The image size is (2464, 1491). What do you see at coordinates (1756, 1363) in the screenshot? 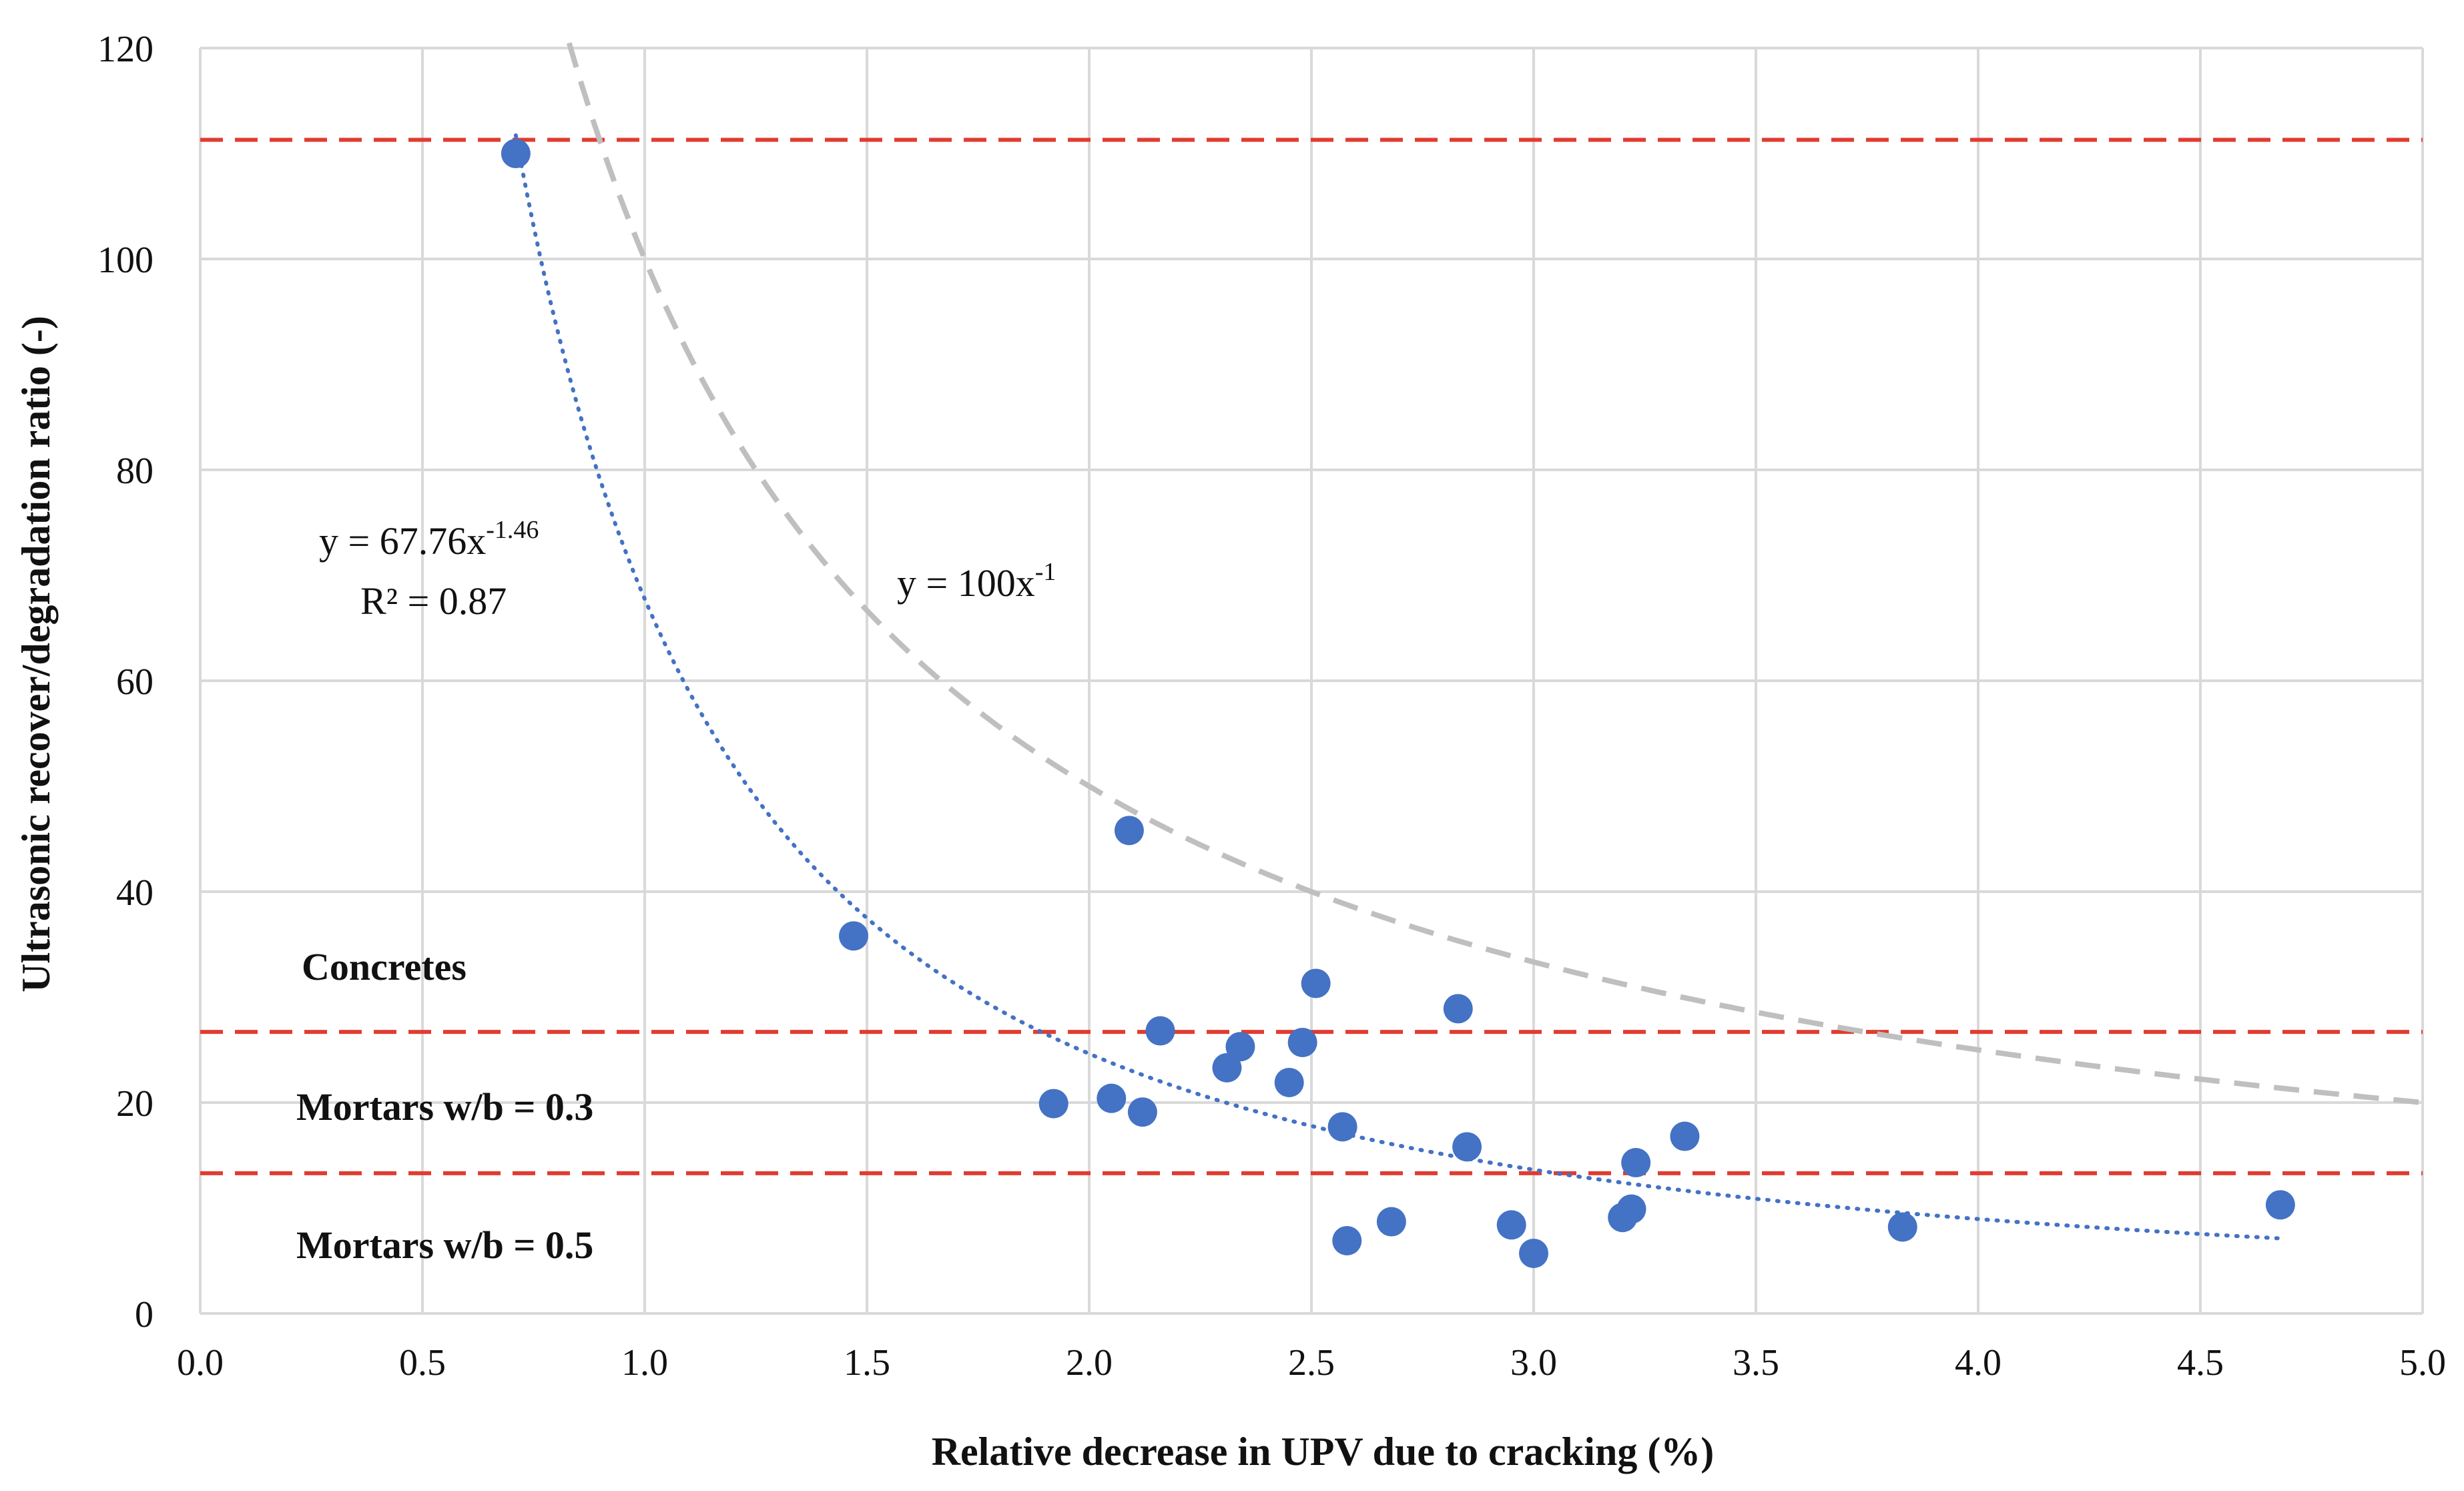
I see `x-tick-label: 3.5` at bounding box center [1756, 1363].